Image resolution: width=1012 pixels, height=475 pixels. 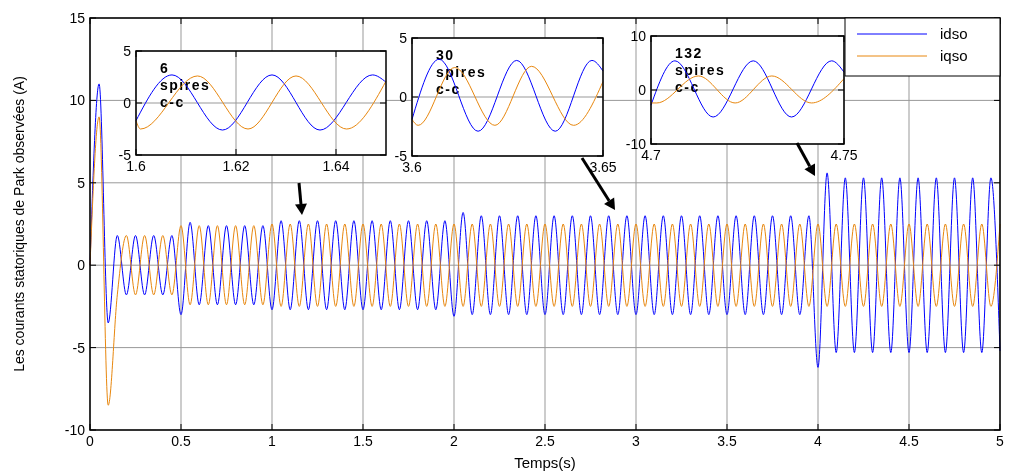 What do you see at coordinates (77, 17) in the screenshot?
I see `y-tick-label: 15` at bounding box center [77, 17].